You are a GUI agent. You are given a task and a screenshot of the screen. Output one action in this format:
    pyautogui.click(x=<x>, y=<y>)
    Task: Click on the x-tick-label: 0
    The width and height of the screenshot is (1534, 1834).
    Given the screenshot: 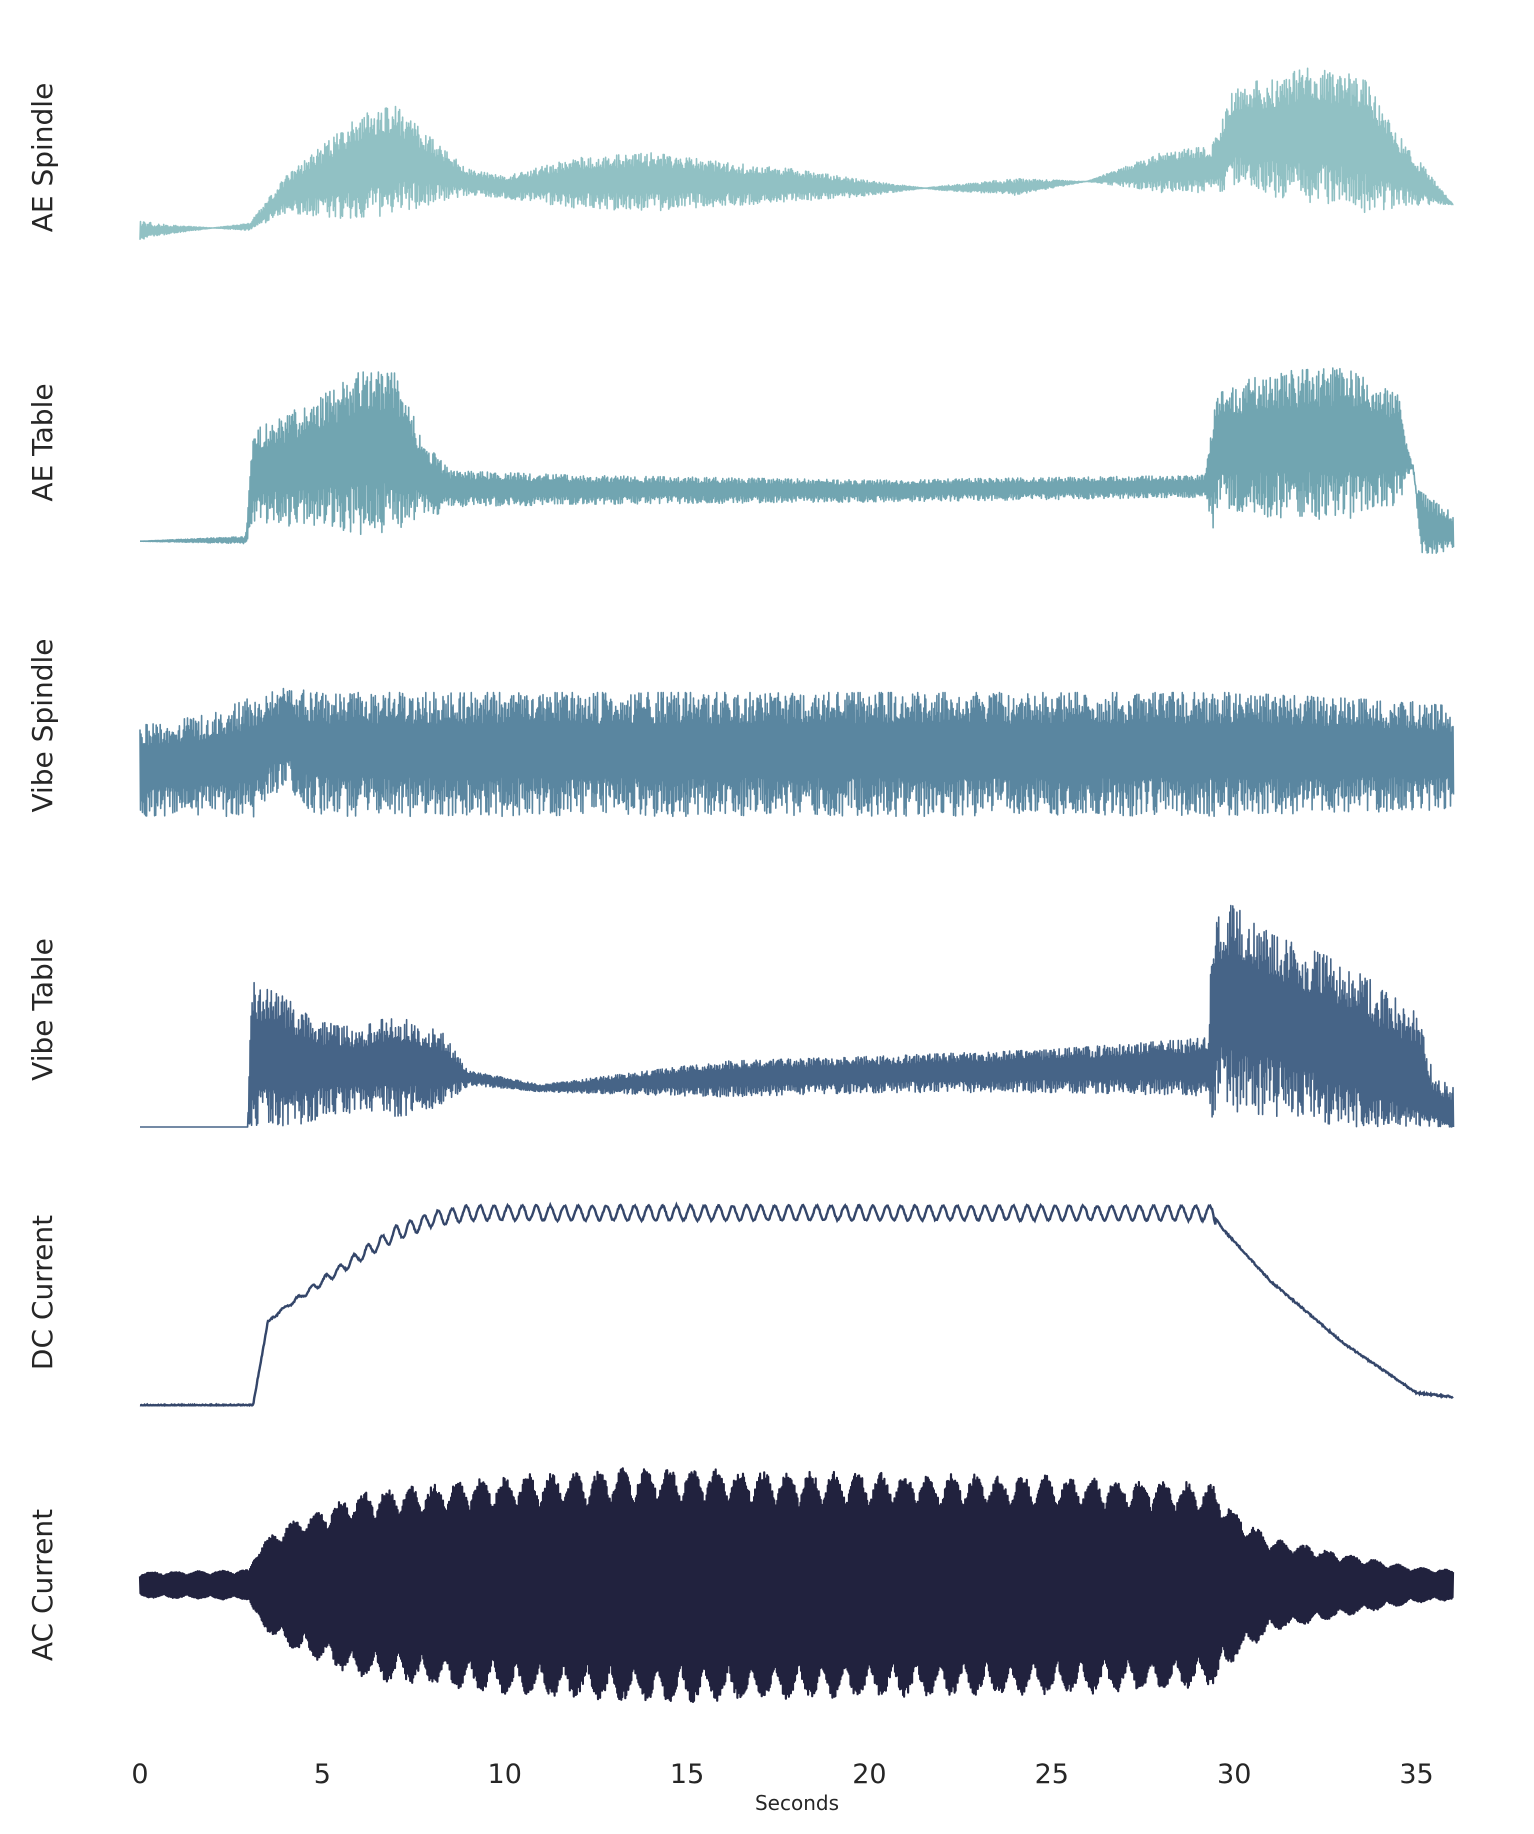 What is the action you would take?
    pyautogui.click(x=139, y=1774)
    